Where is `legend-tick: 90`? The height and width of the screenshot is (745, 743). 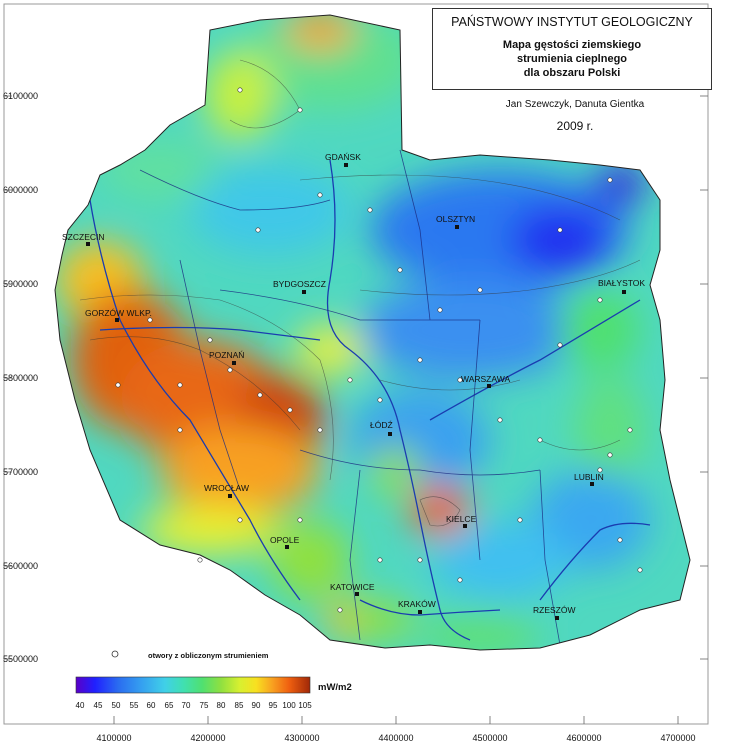
legend-tick: 90 is located at coordinates (256, 705).